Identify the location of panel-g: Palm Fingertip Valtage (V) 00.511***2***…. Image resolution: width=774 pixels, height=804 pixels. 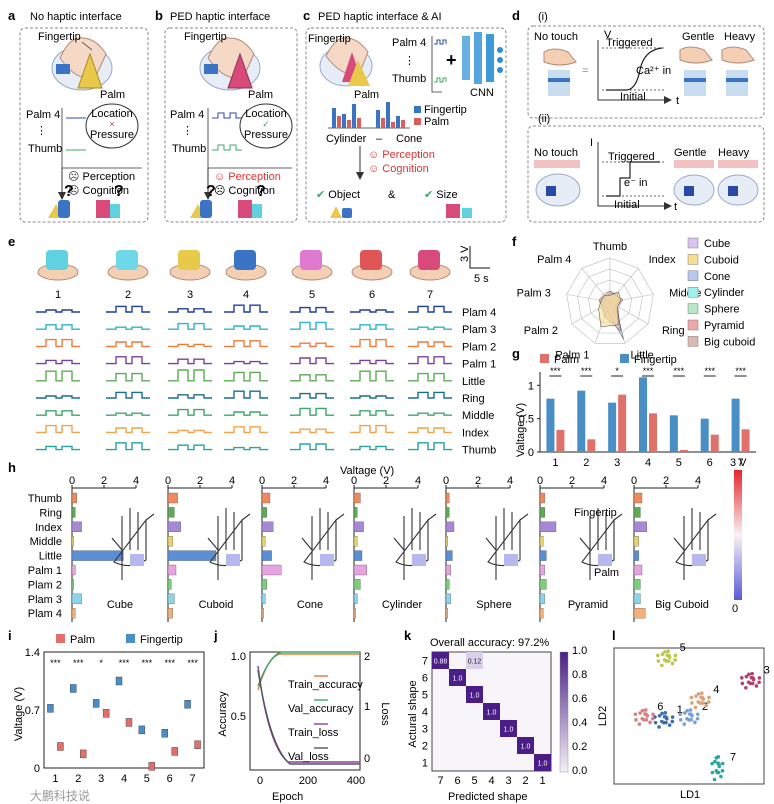
(635, 411).